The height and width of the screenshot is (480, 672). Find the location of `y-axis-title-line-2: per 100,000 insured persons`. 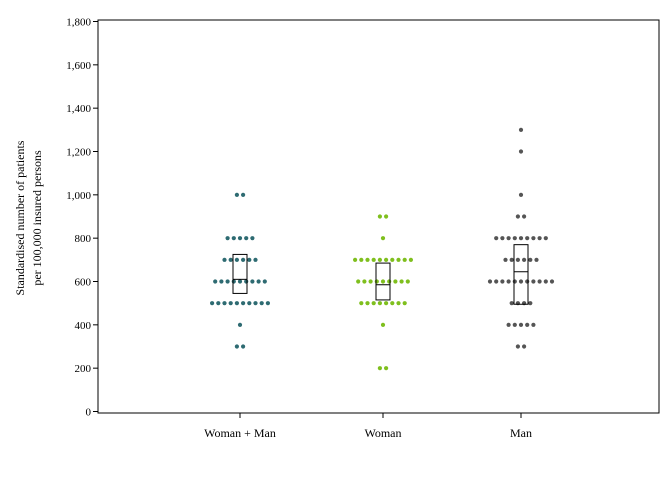

y-axis-title-line-2: per 100,000 insured persons is located at coordinates (37, 218).